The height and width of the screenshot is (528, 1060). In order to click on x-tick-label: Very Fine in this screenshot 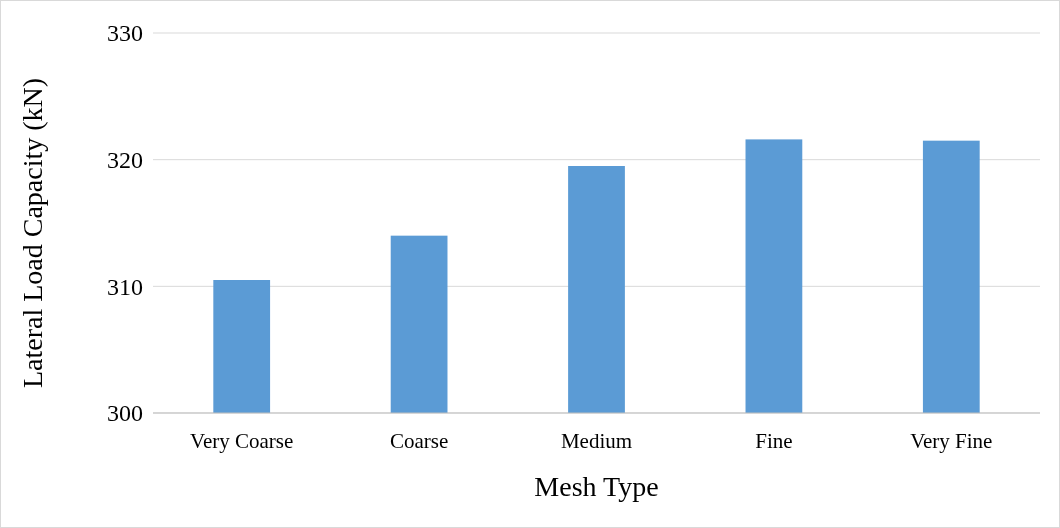, I will do `click(951, 441)`.